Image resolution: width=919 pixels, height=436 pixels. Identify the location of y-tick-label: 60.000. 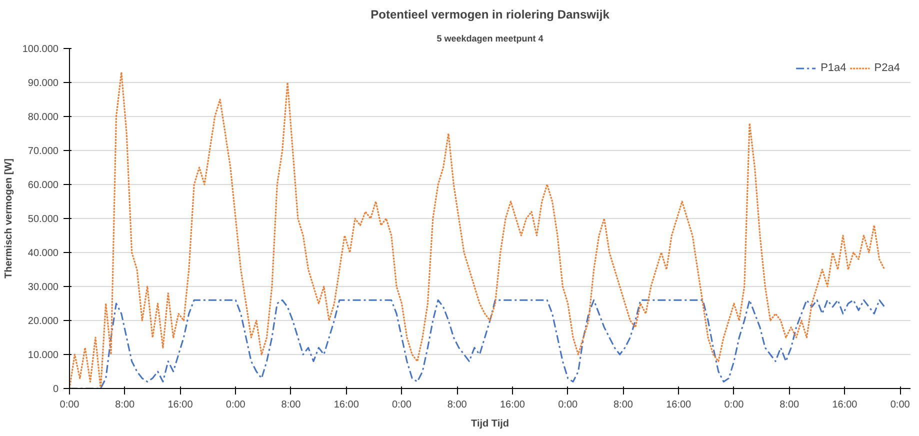
(43, 185).